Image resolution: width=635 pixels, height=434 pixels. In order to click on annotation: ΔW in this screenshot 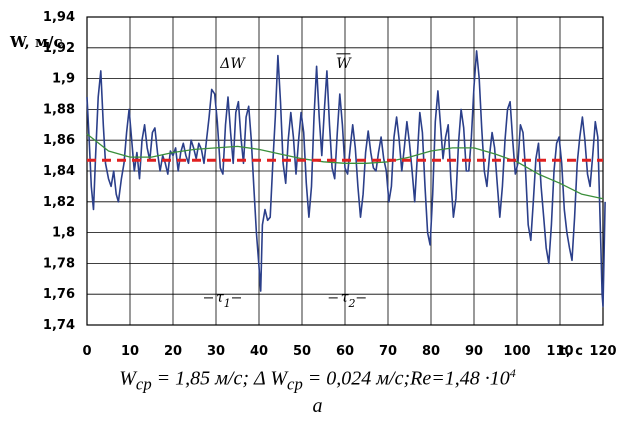, I will do `click(232, 64)`.